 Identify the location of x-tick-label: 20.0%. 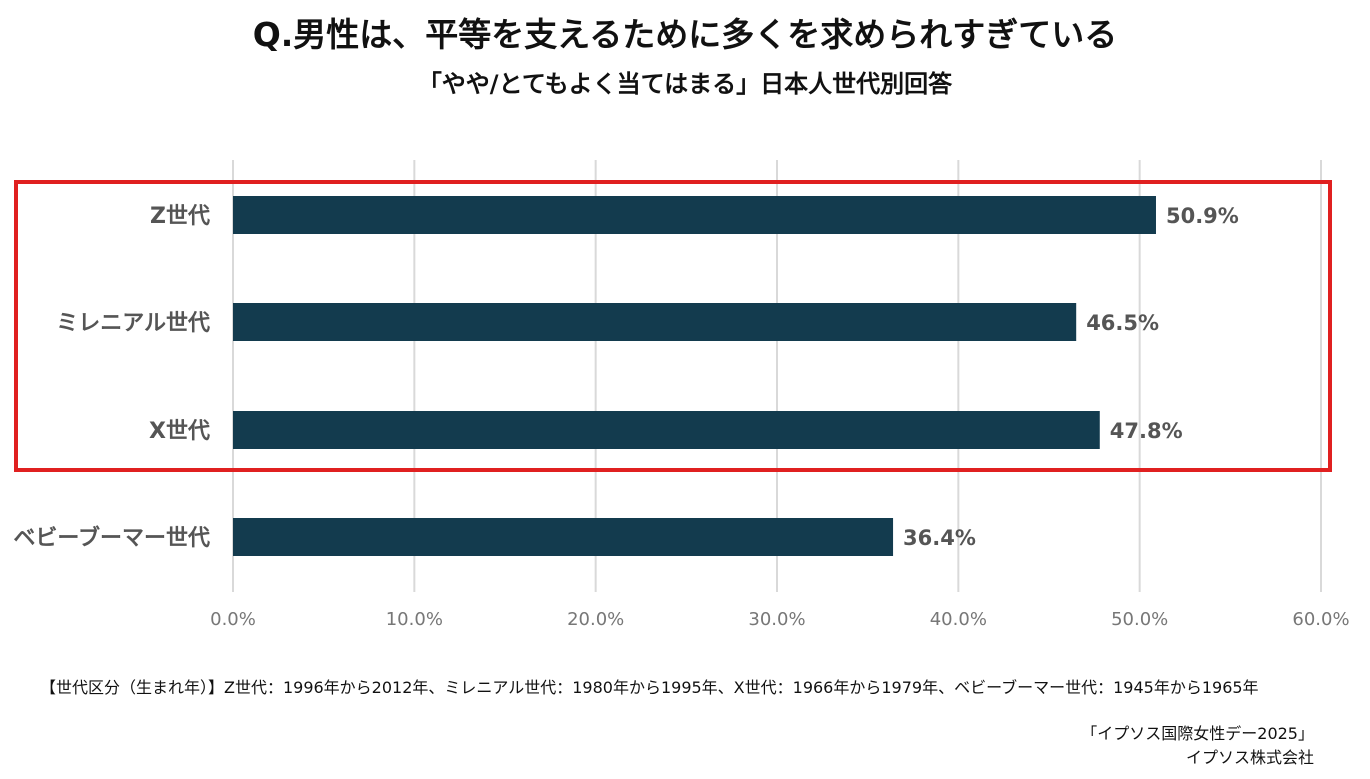
(595, 619).